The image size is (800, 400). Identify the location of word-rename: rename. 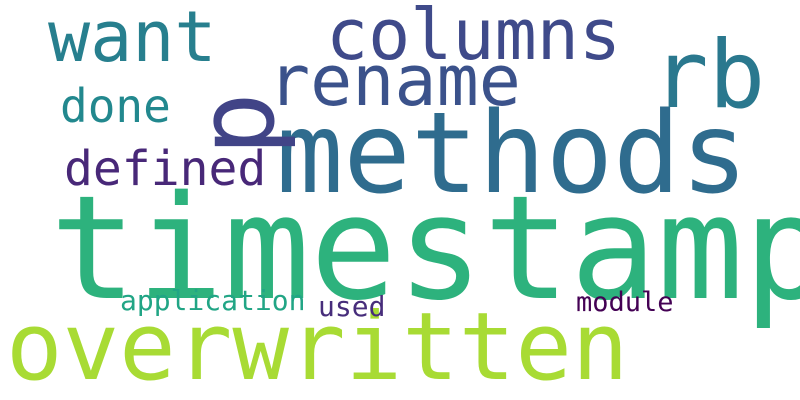
(394, 81).